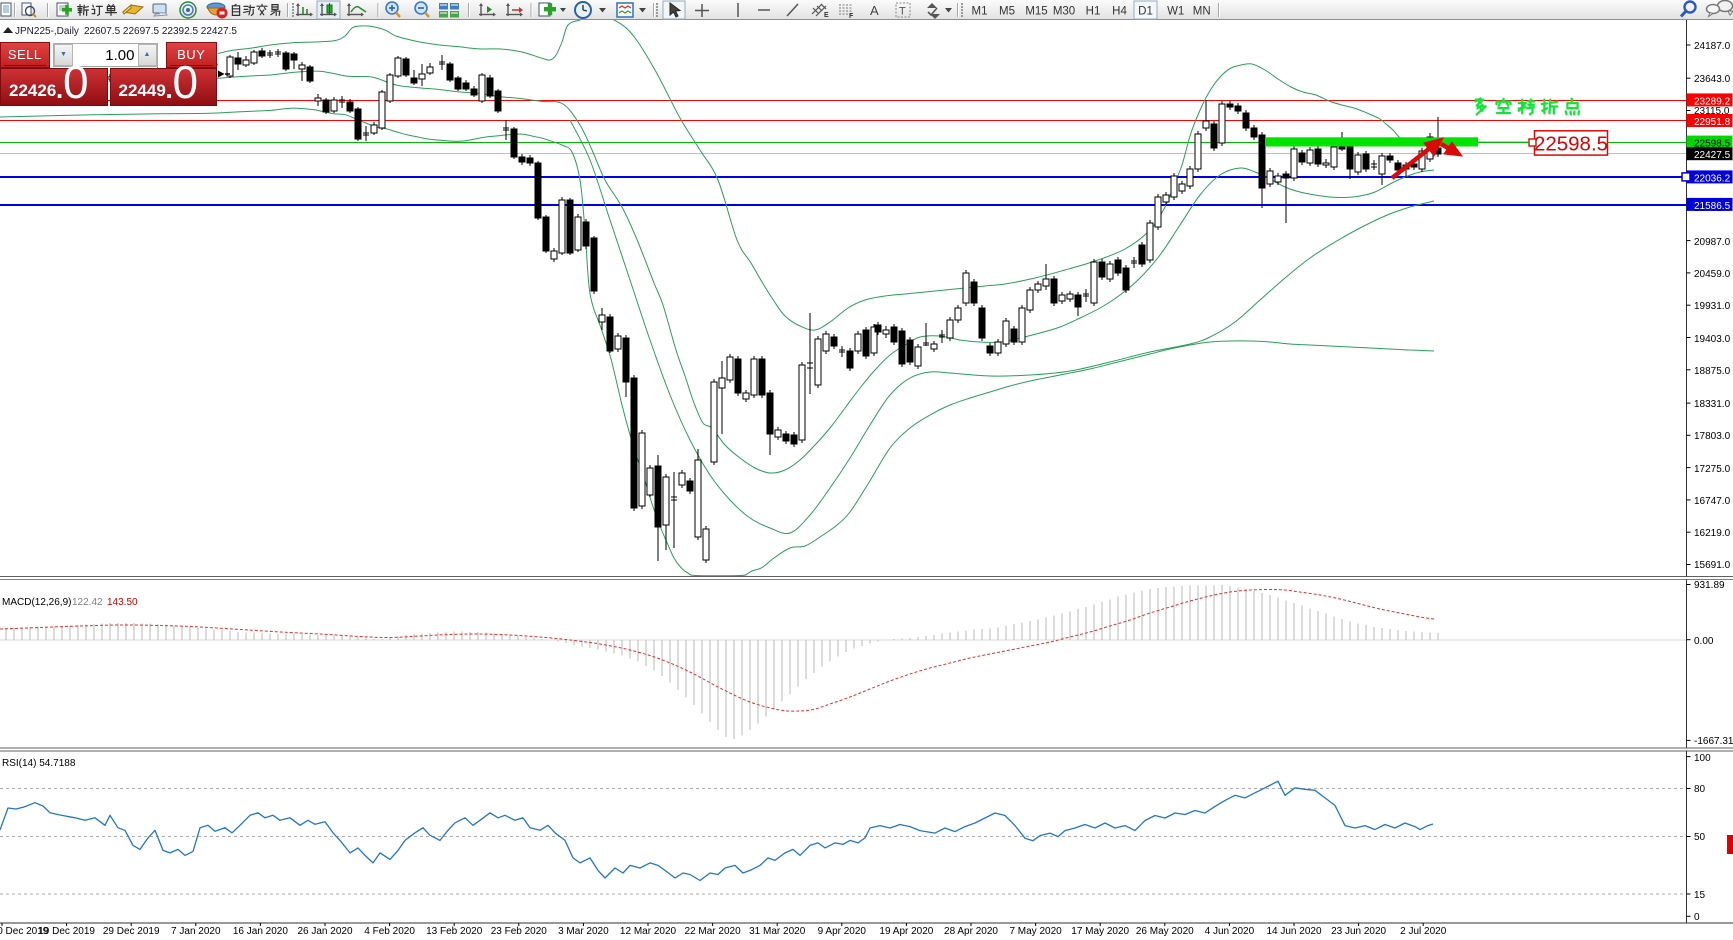  What do you see at coordinates (1165, 931) in the screenshot?
I see `svg-text: 26 May 2020` at bounding box center [1165, 931].